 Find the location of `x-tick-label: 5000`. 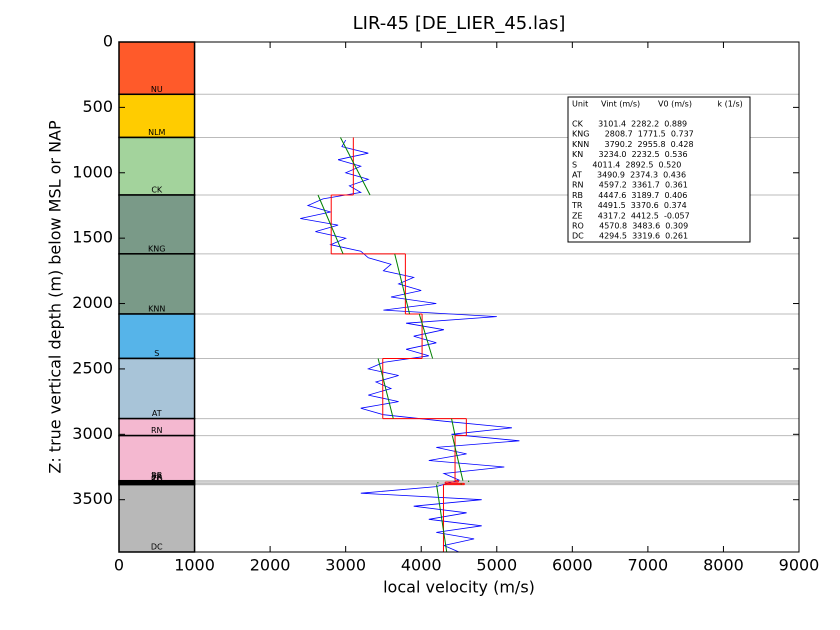

x-tick-label: 5000 is located at coordinates (496, 565).